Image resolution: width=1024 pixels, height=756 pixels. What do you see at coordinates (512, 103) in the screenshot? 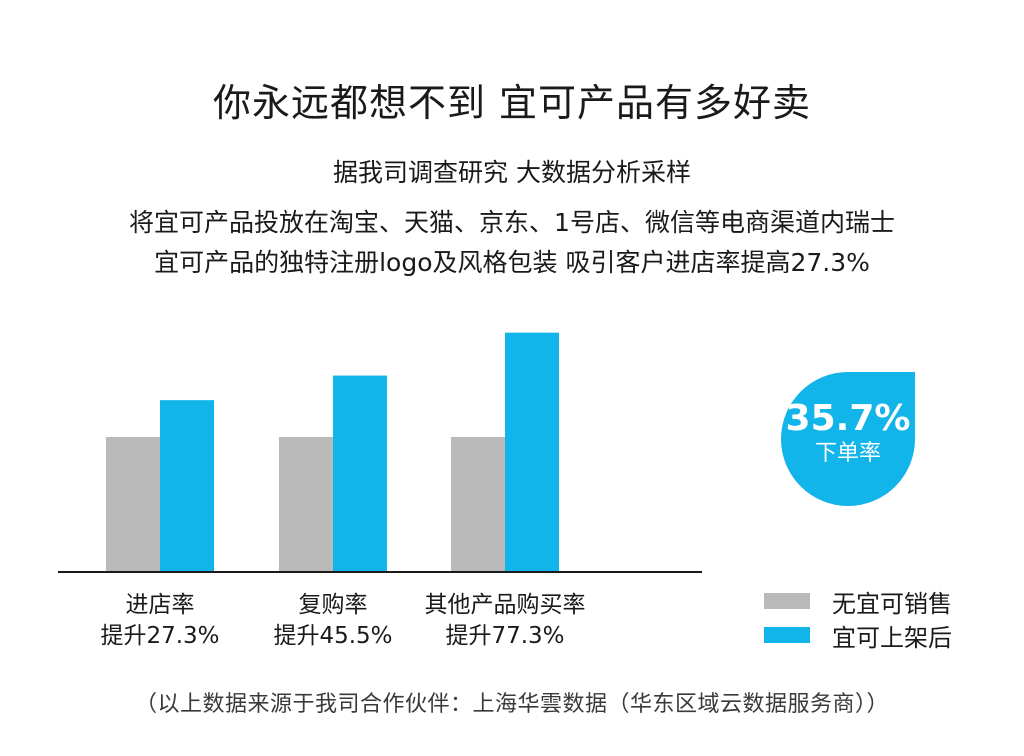
I see `page-title: 你永远都想不到 宜可产品有多好卖` at bounding box center [512, 103].